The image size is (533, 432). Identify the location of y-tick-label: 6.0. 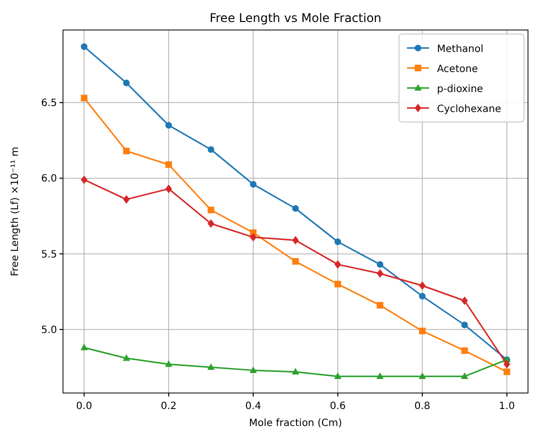
(49, 179).